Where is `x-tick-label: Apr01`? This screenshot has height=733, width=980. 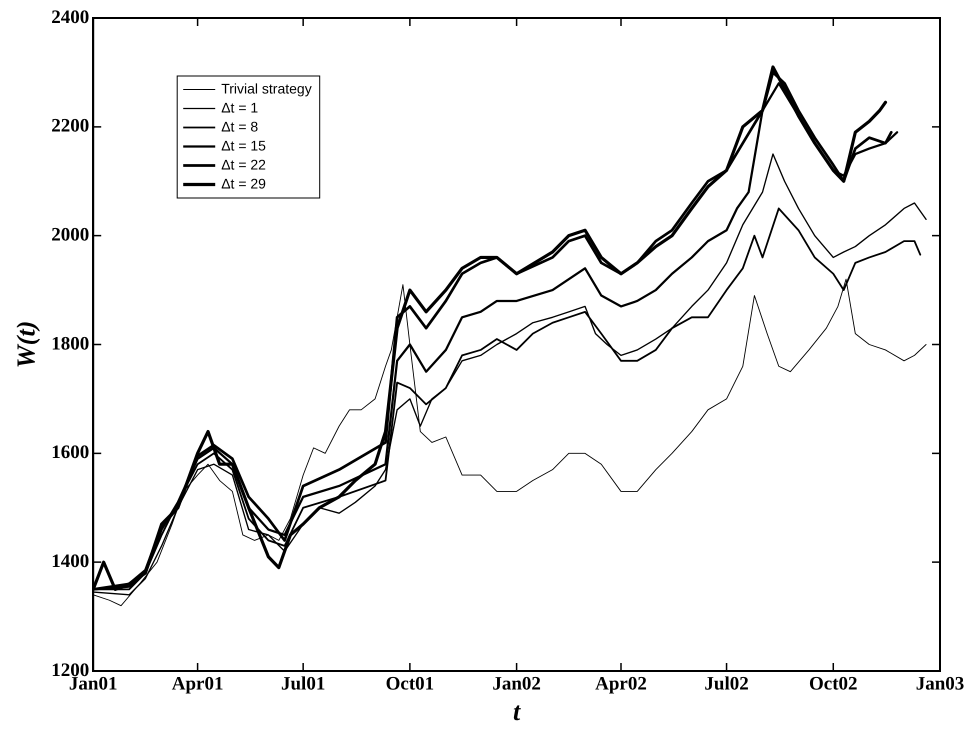
x-tick-label: Apr01 is located at coordinates (198, 683).